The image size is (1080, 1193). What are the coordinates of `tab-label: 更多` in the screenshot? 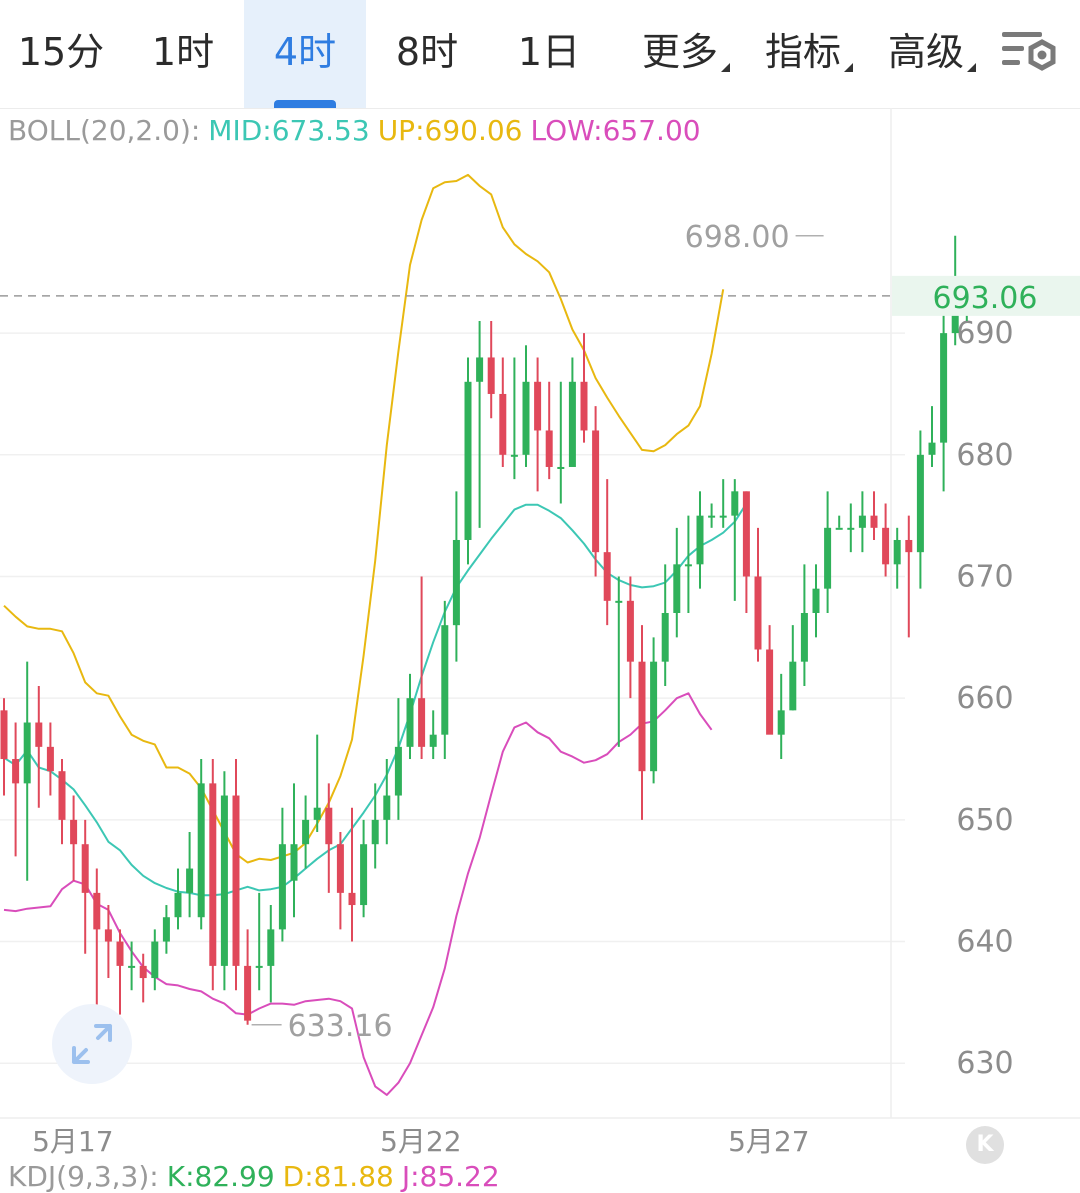 It's located at (679, 52).